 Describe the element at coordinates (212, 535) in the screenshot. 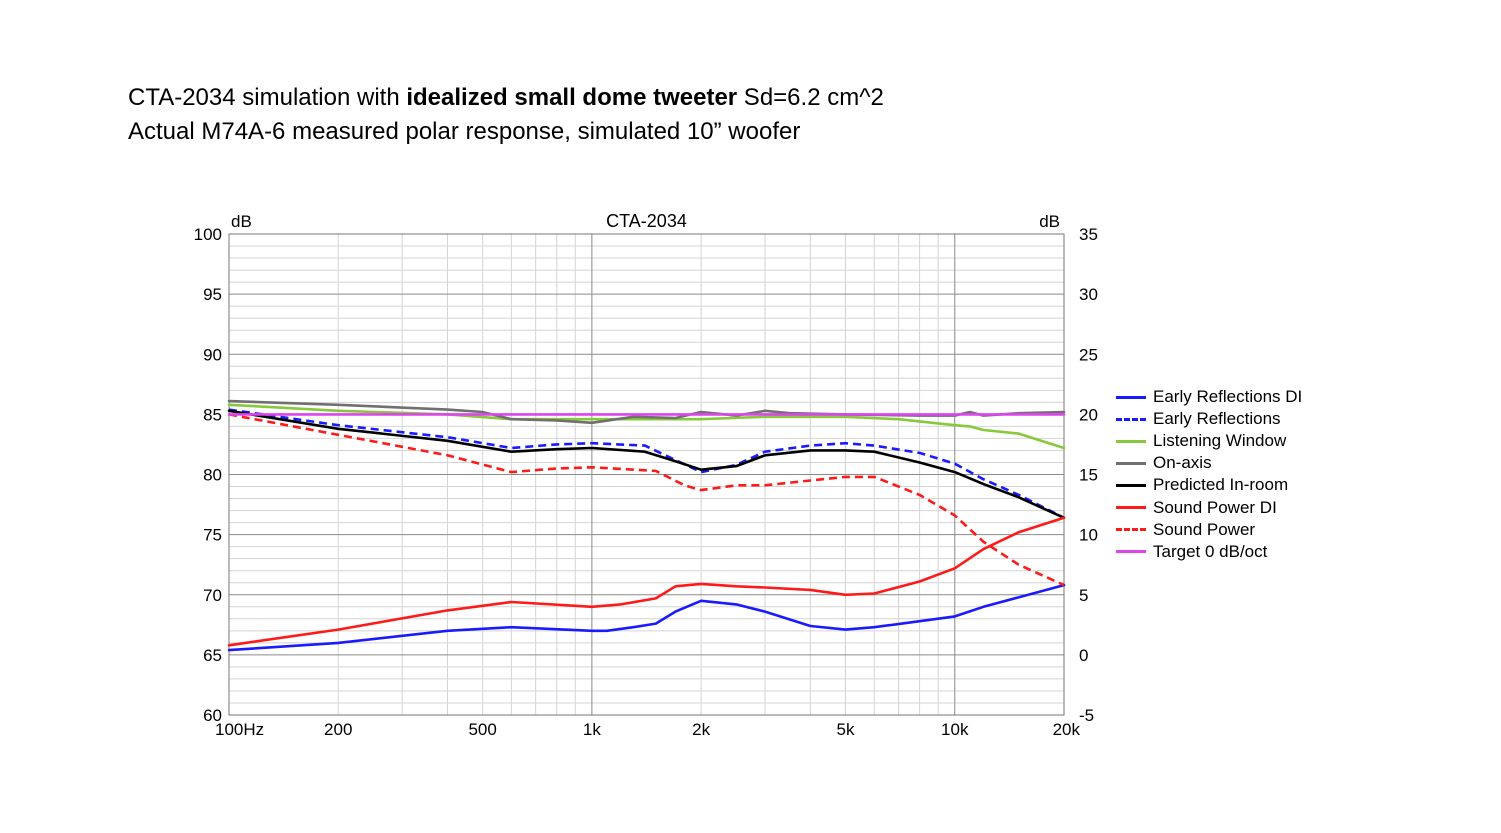

I see `y-left-tick-label: 75` at that location.